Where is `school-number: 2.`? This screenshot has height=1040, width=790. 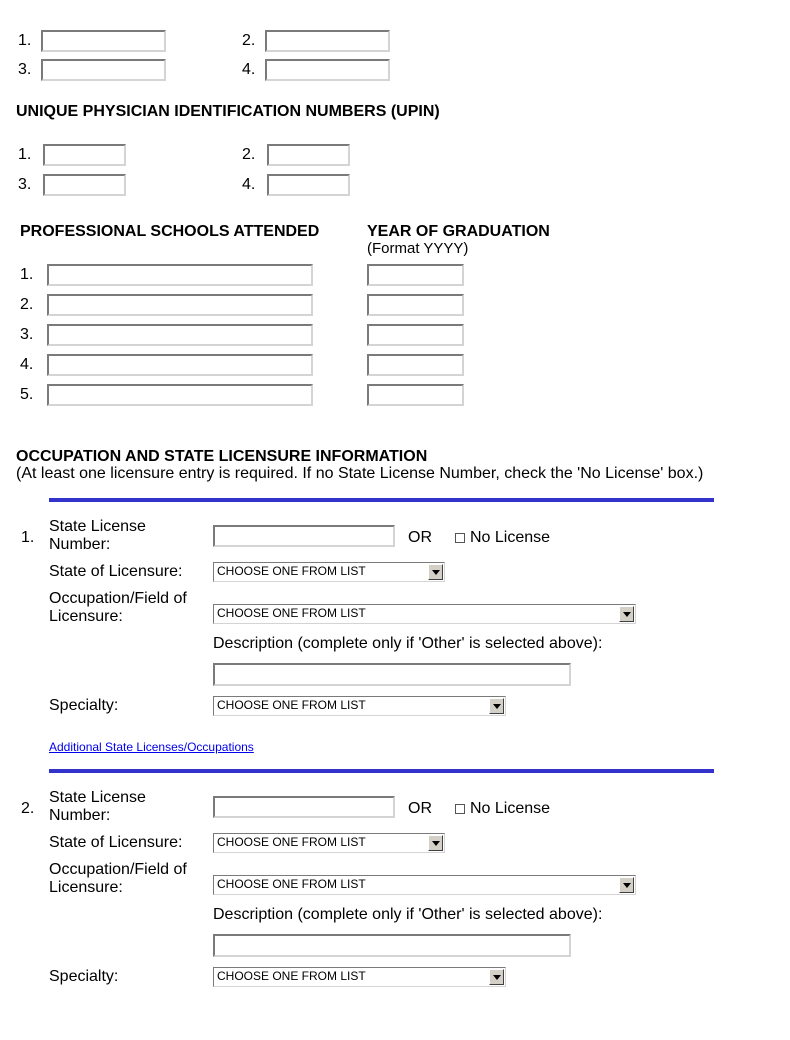
school-number: 2. is located at coordinates (27, 304).